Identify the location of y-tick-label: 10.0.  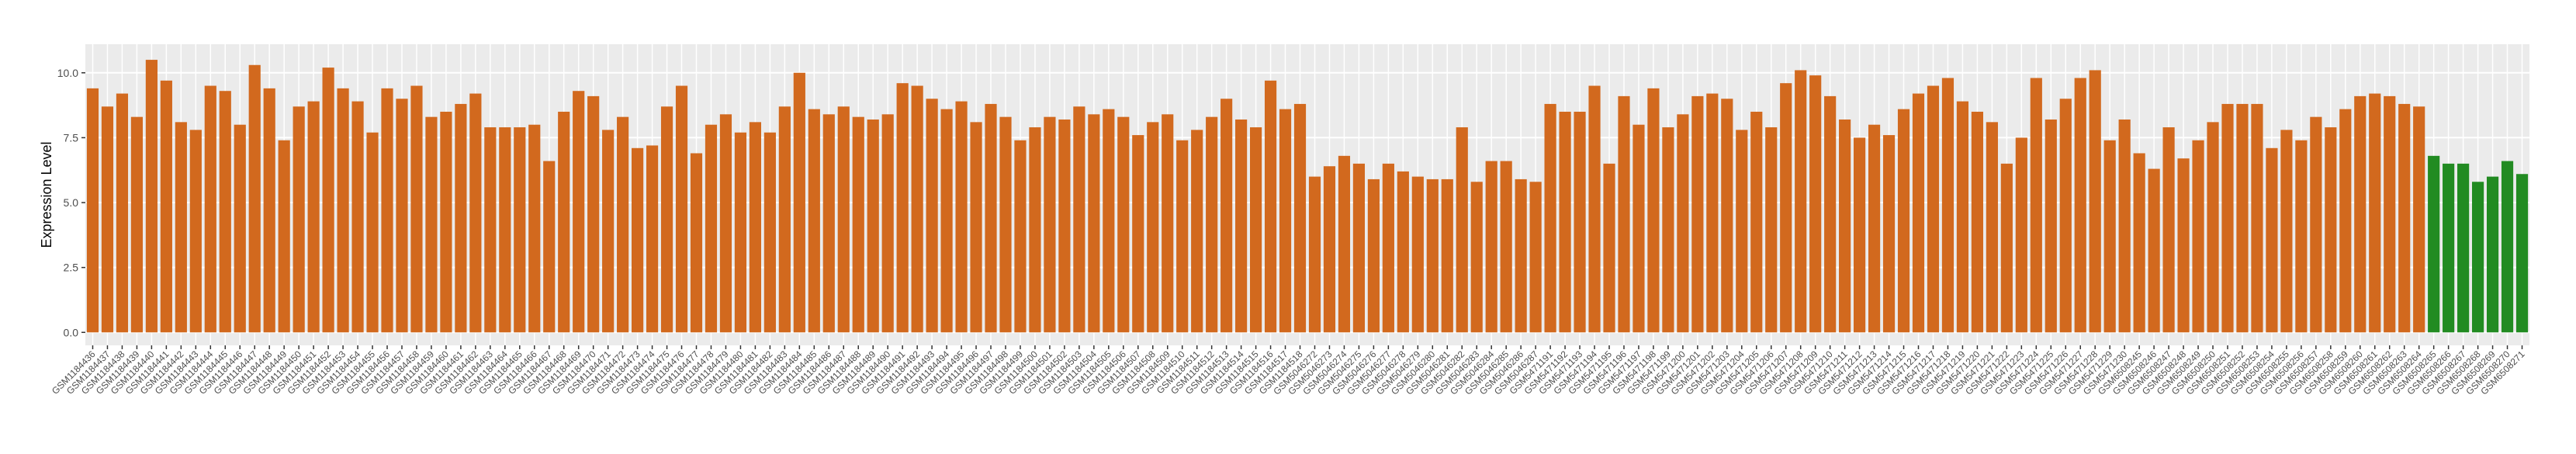
(67, 73).